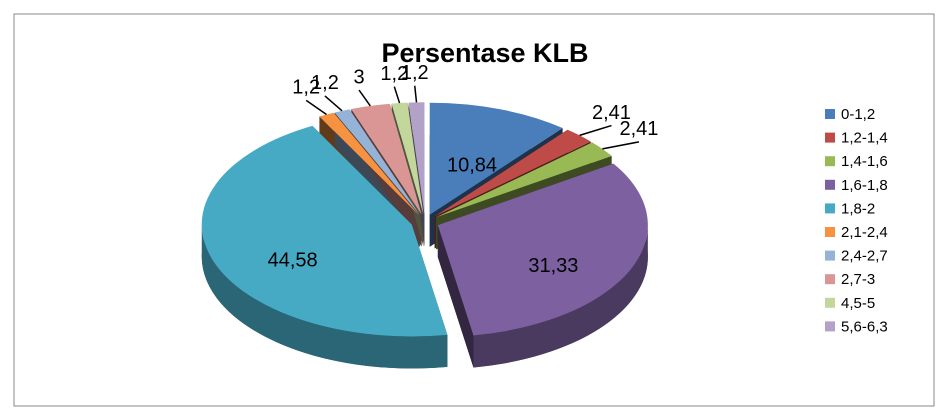  I want to click on legend-label: 2,7-3, so click(858, 279).